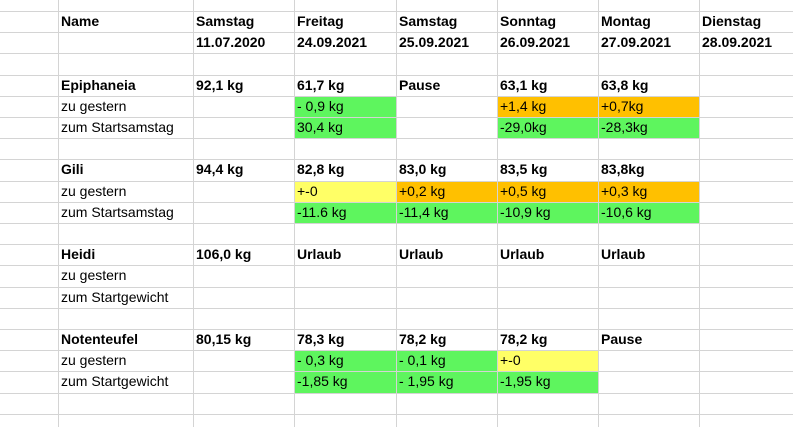 The width and height of the screenshot is (793, 427). I want to click on cell-text: +0,3 kg, so click(624, 190).